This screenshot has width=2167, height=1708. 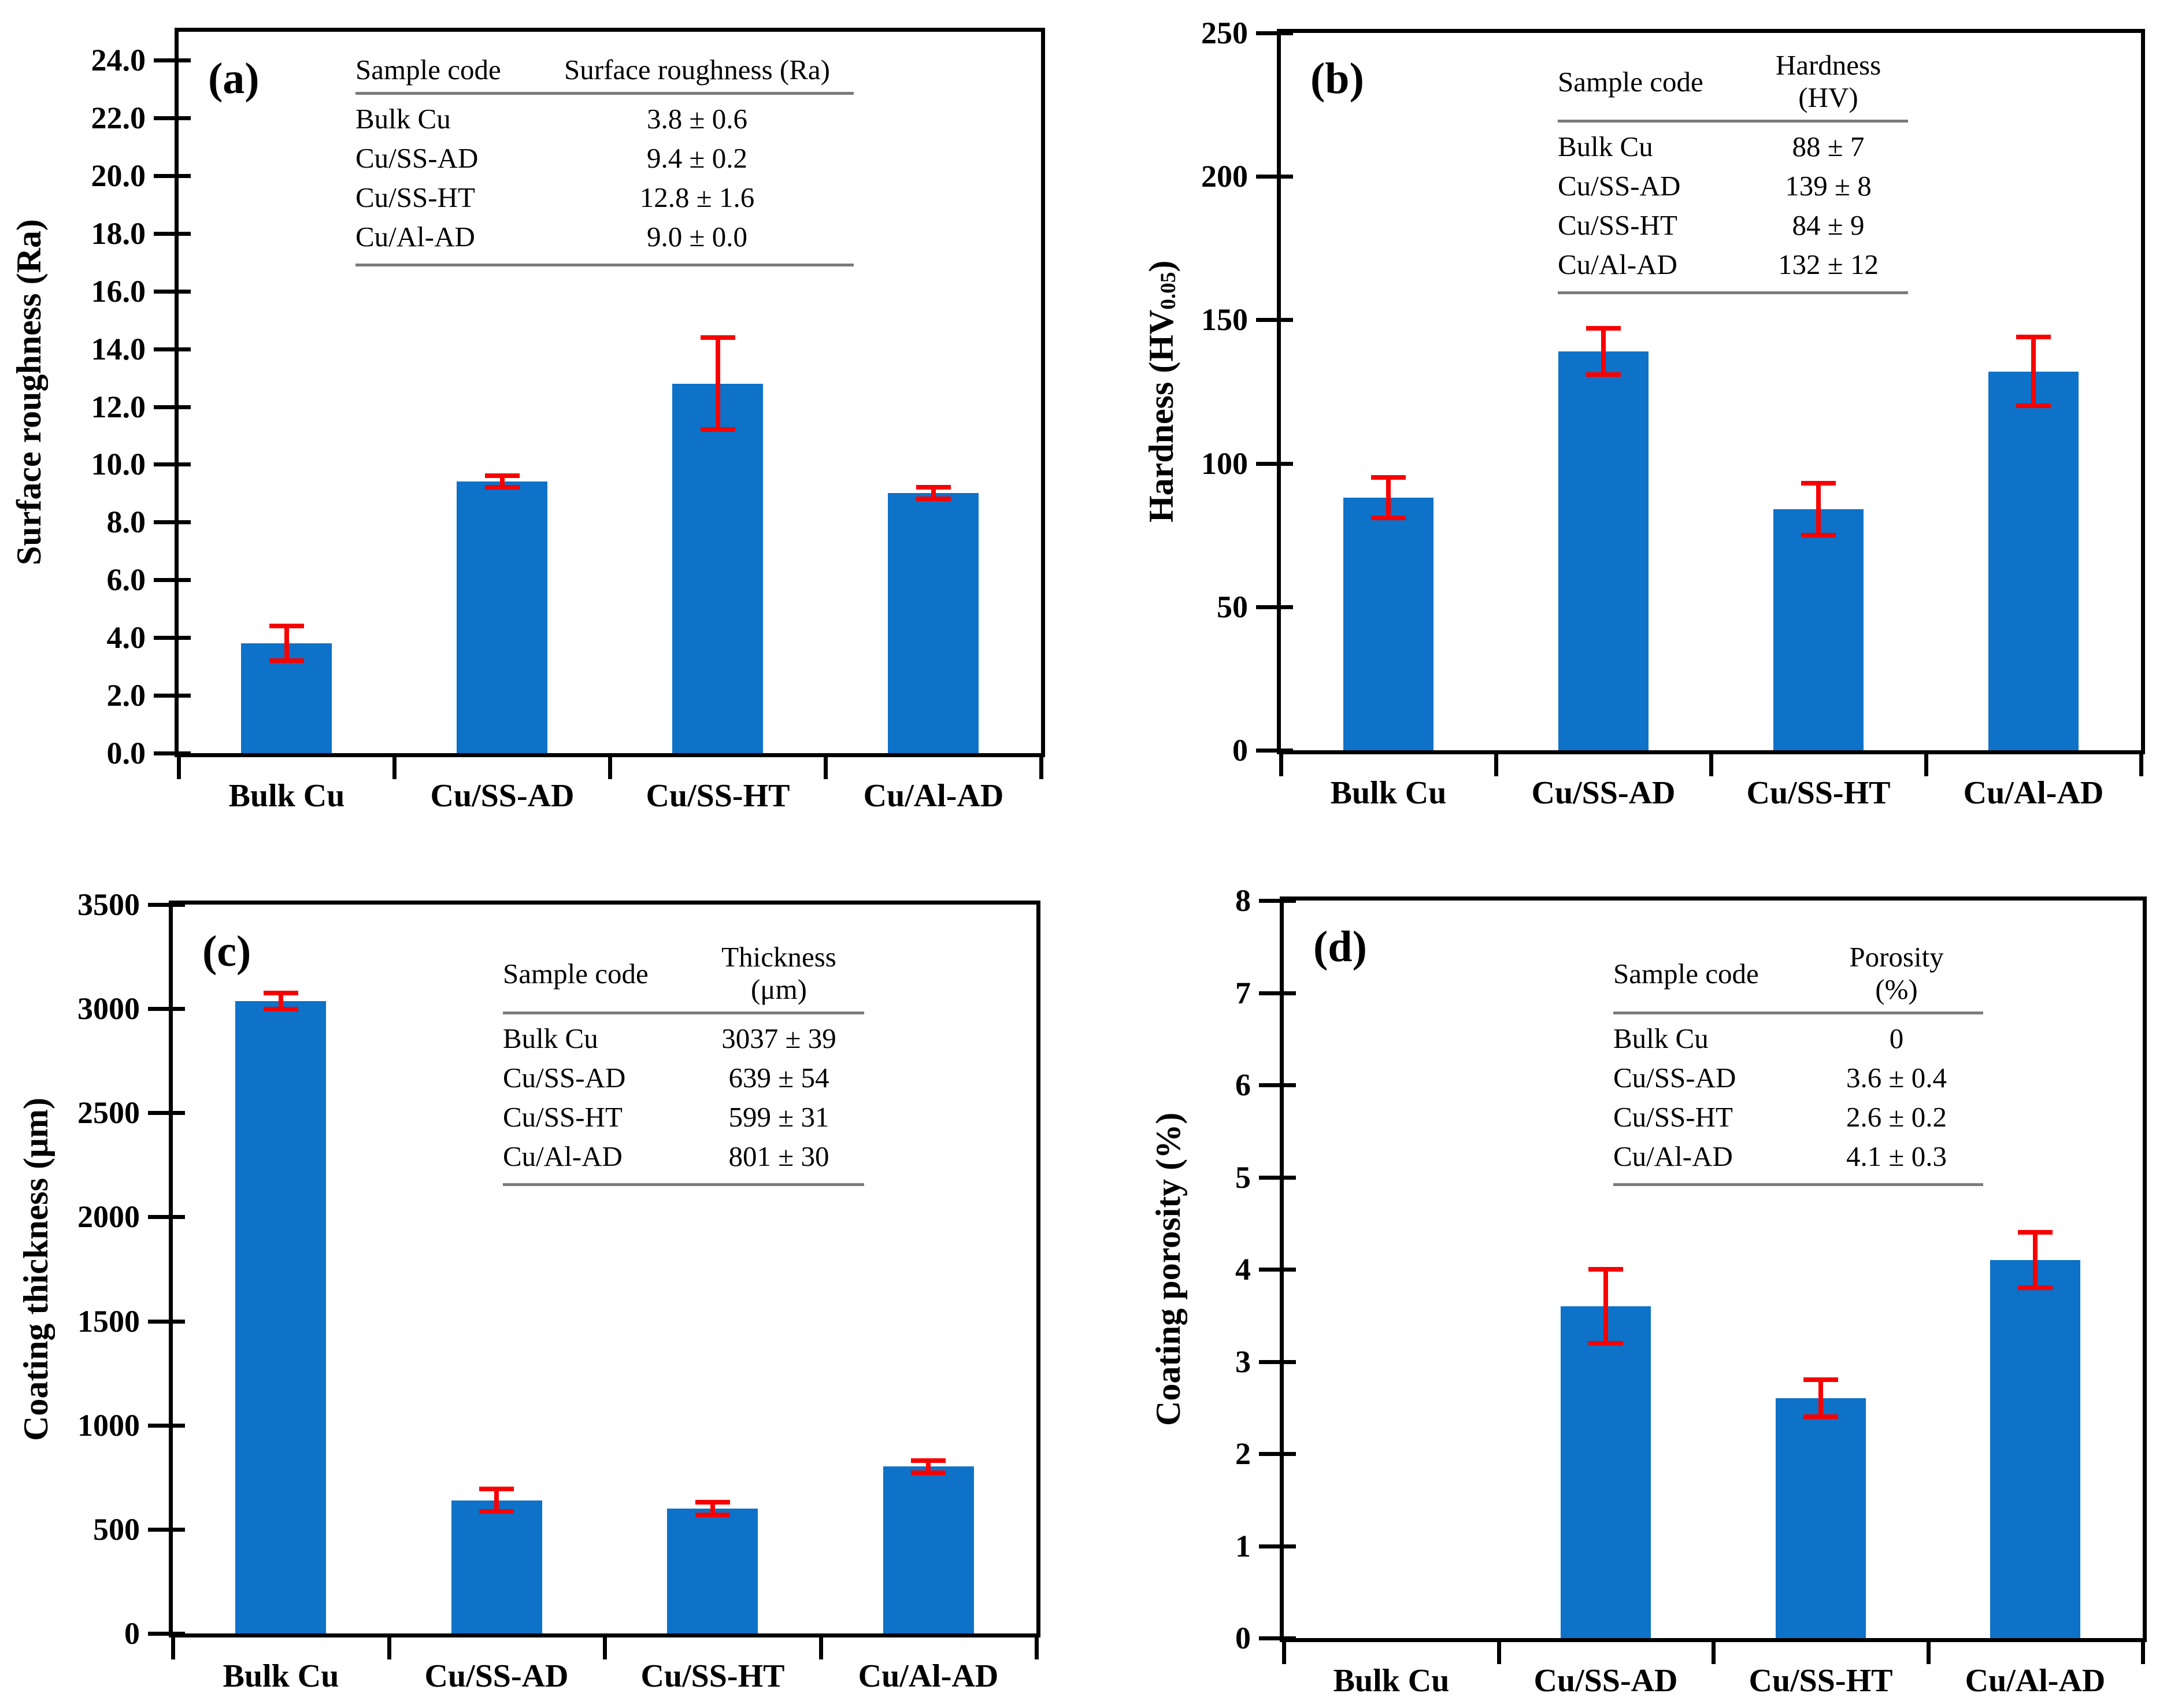 I want to click on y-axis-tick-label: 22.0, so click(x=118, y=117).